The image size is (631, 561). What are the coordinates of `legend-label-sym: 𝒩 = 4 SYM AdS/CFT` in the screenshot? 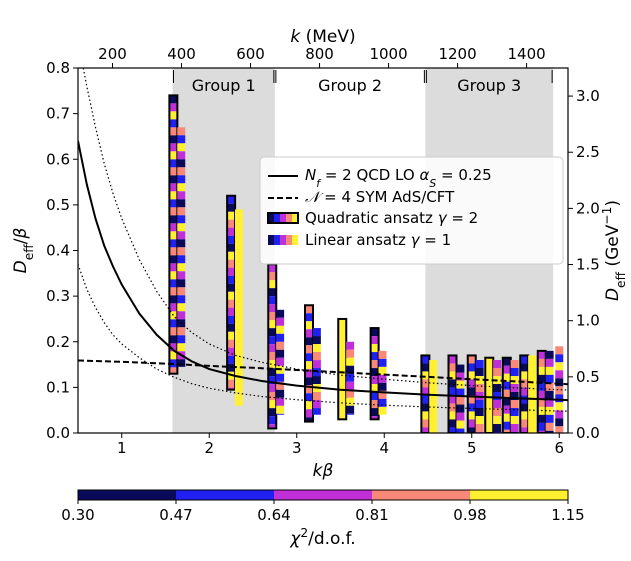 It's located at (380, 197).